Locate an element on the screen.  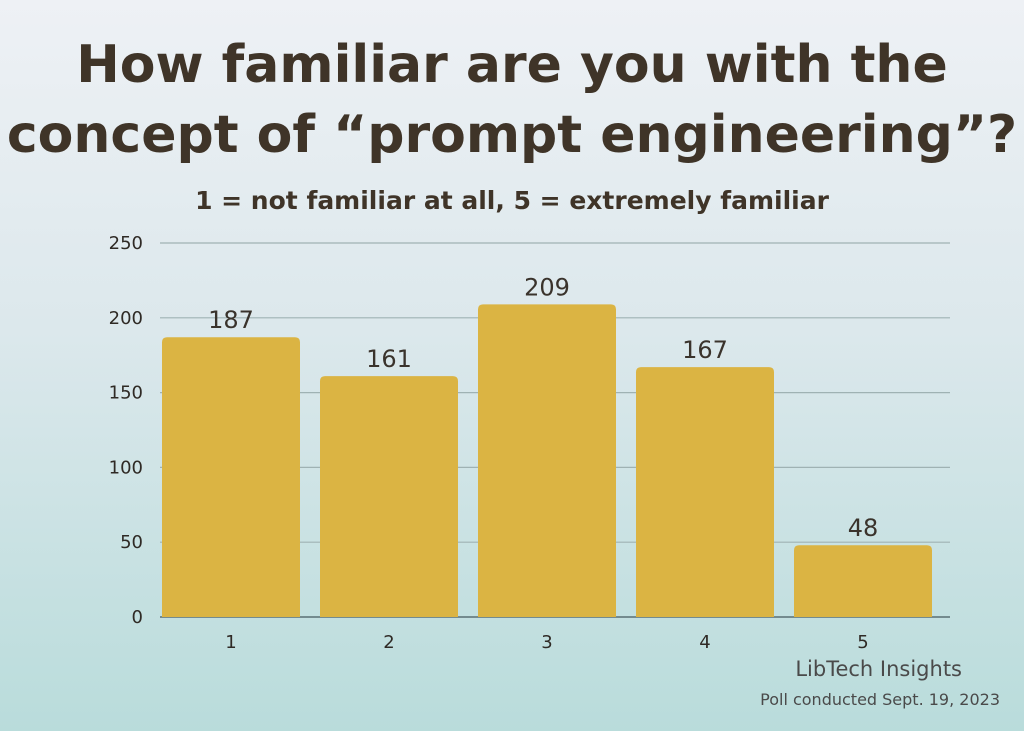
y-axis-ticks: 0 50 100 150 200 250 is located at coordinates (126, 430).